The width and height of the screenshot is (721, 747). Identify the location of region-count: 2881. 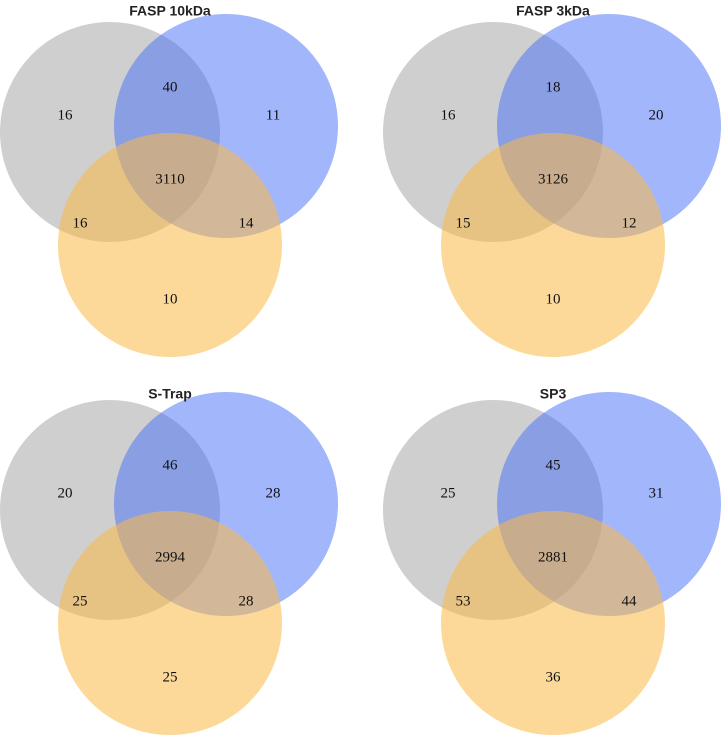
(553, 557).